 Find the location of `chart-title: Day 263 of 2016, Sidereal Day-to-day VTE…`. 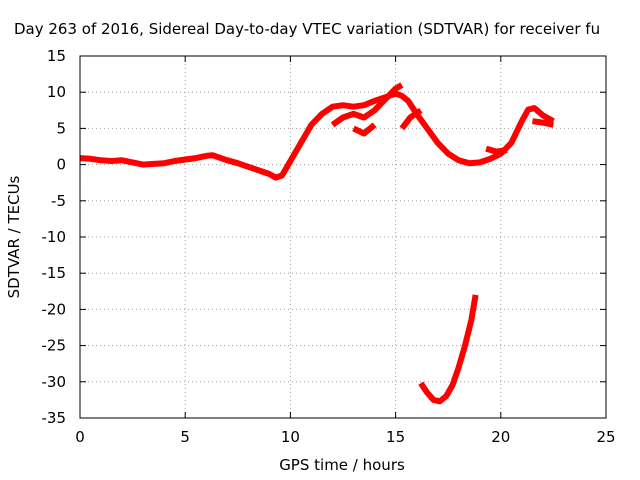

chart-title: Day 263 of 2016, Sidereal Day-to-day VTE… is located at coordinates (307, 29).